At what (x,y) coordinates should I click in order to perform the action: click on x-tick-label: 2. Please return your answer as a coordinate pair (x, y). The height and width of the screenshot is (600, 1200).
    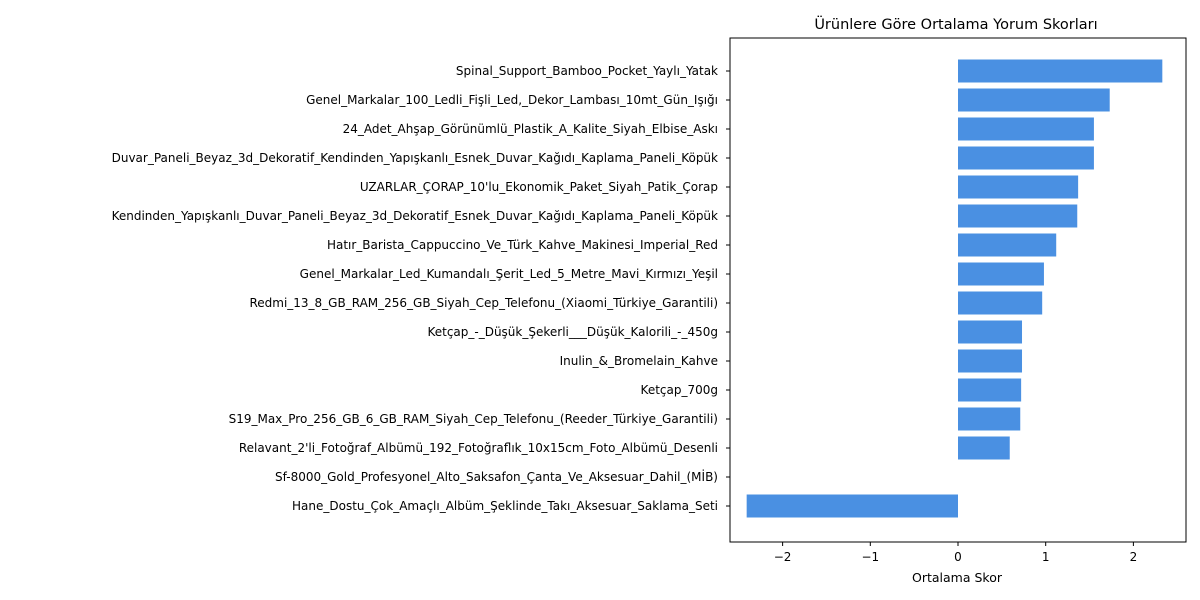
    Looking at the image, I should click on (1134, 557).